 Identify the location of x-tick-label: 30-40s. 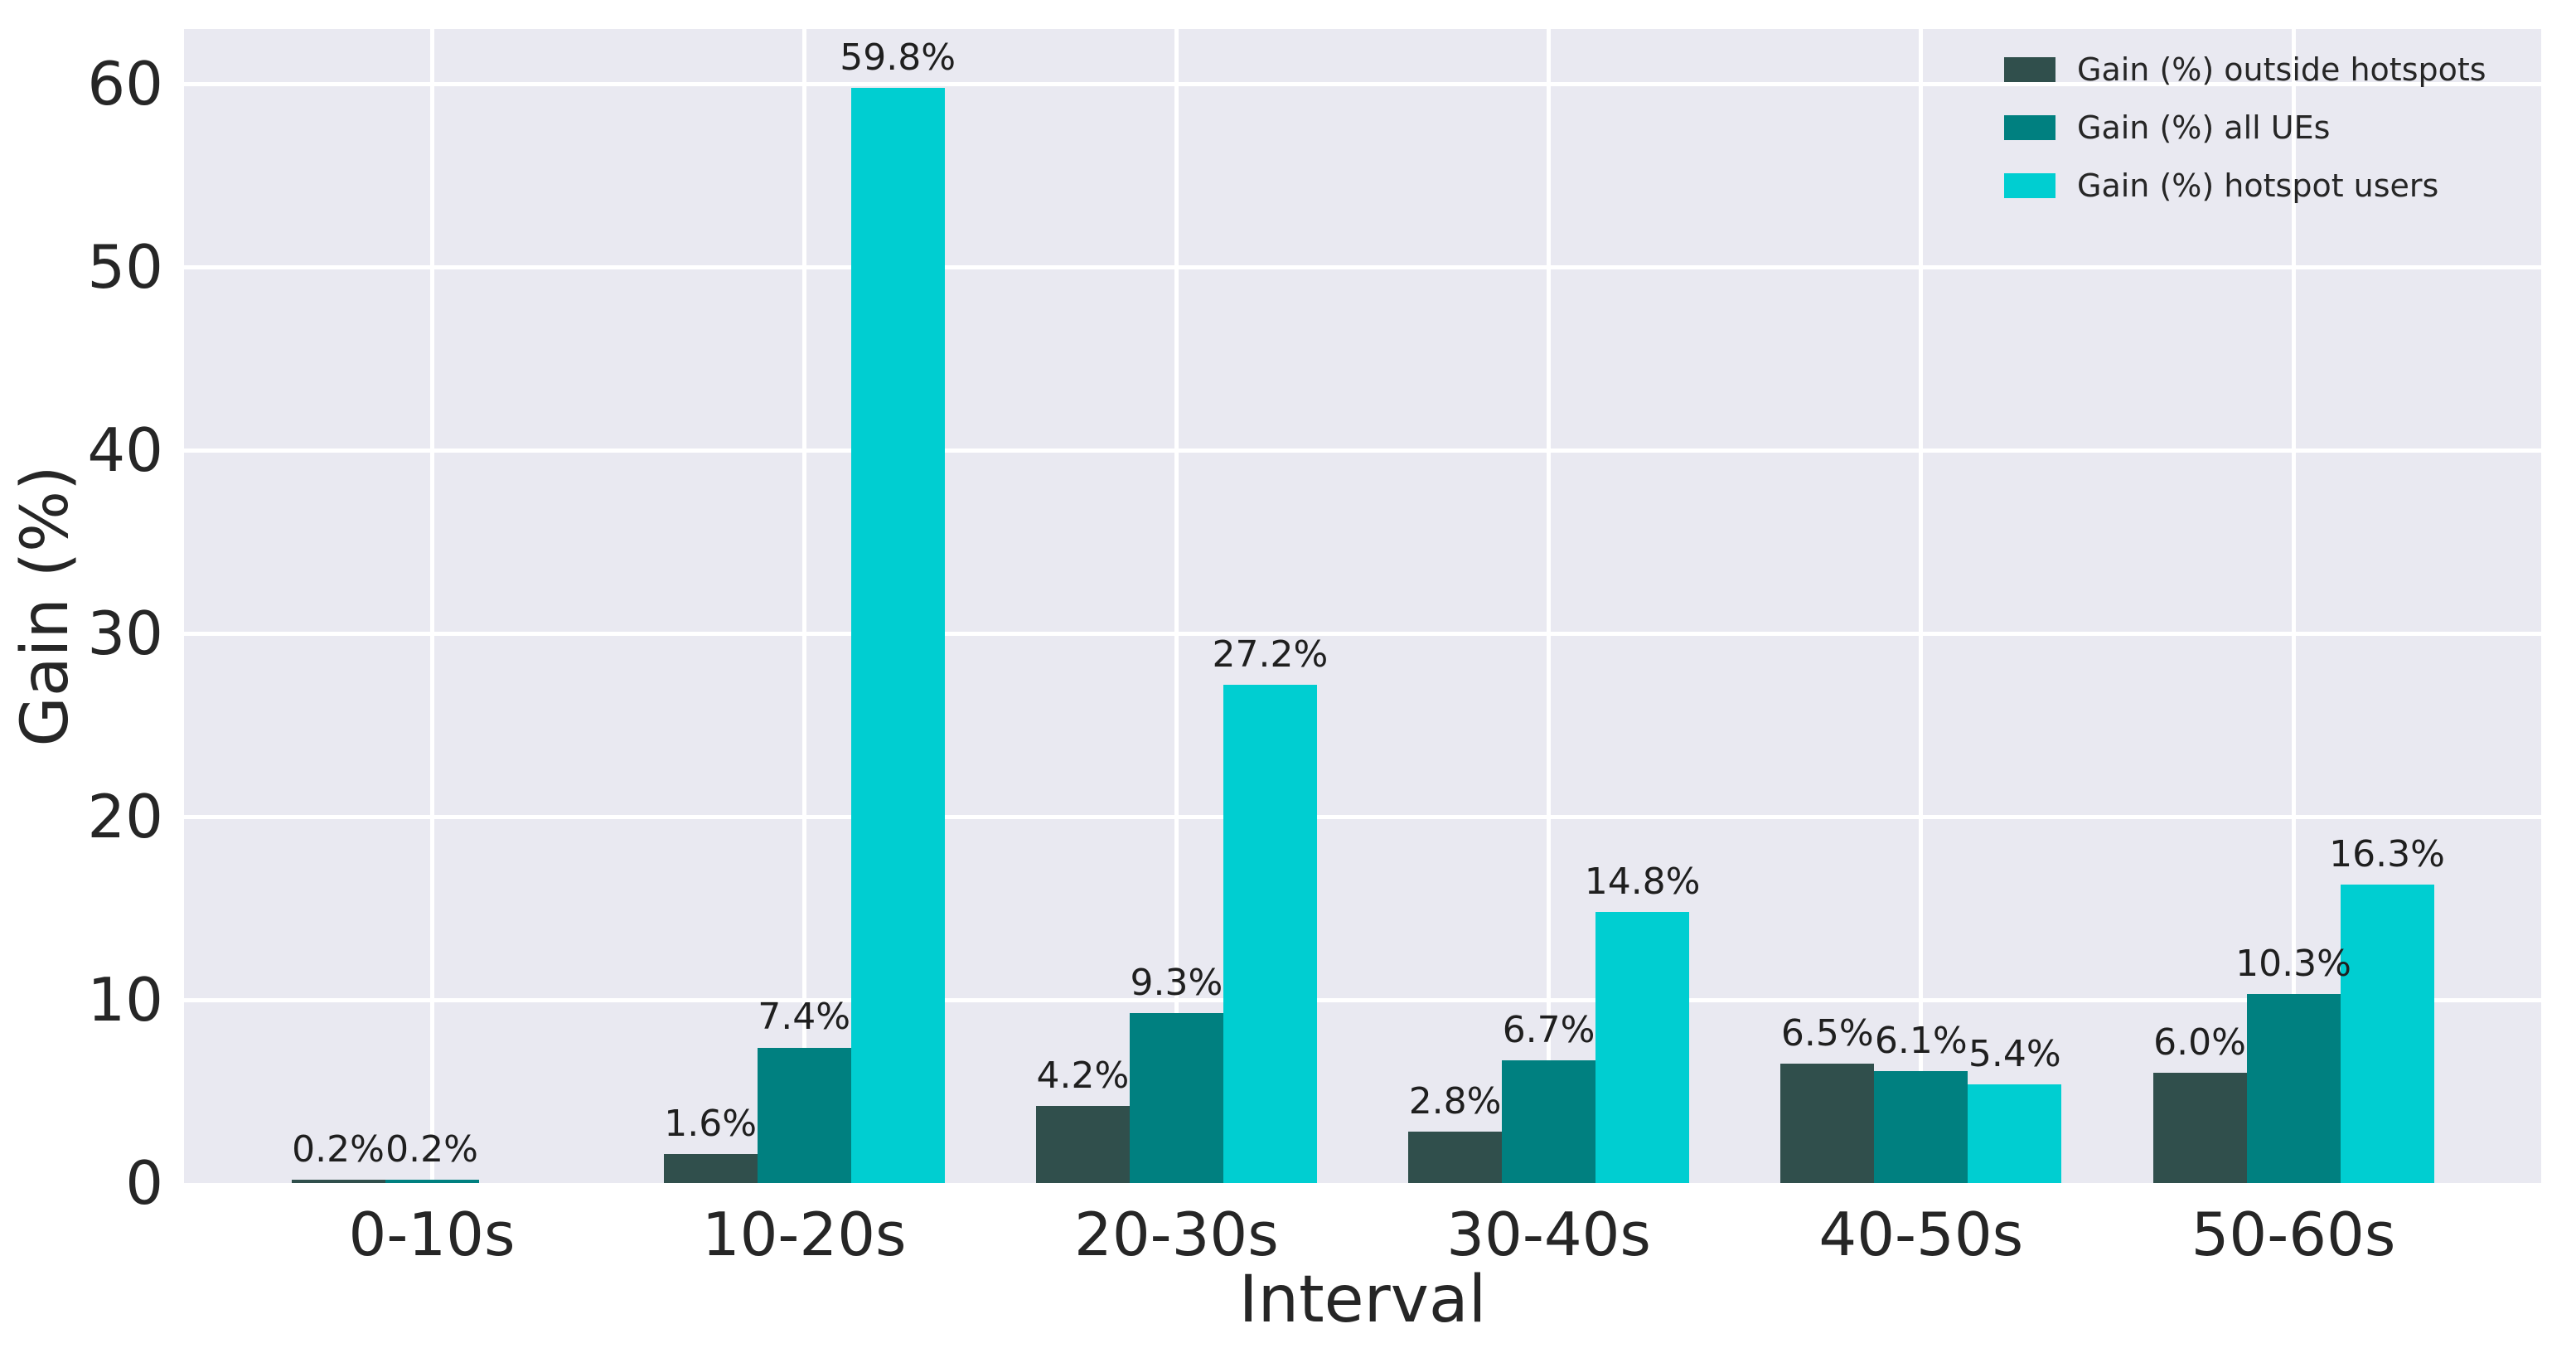
(1548, 1234).